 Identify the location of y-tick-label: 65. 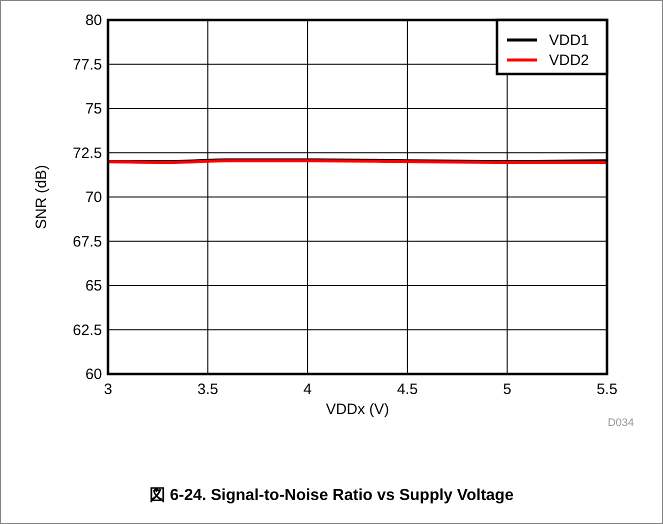
(93, 286).